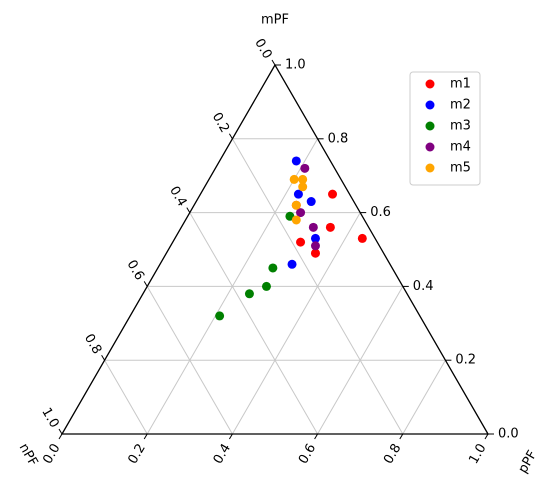  What do you see at coordinates (275, 20) in the screenshot?
I see `axis-title: mPF` at bounding box center [275, 20].